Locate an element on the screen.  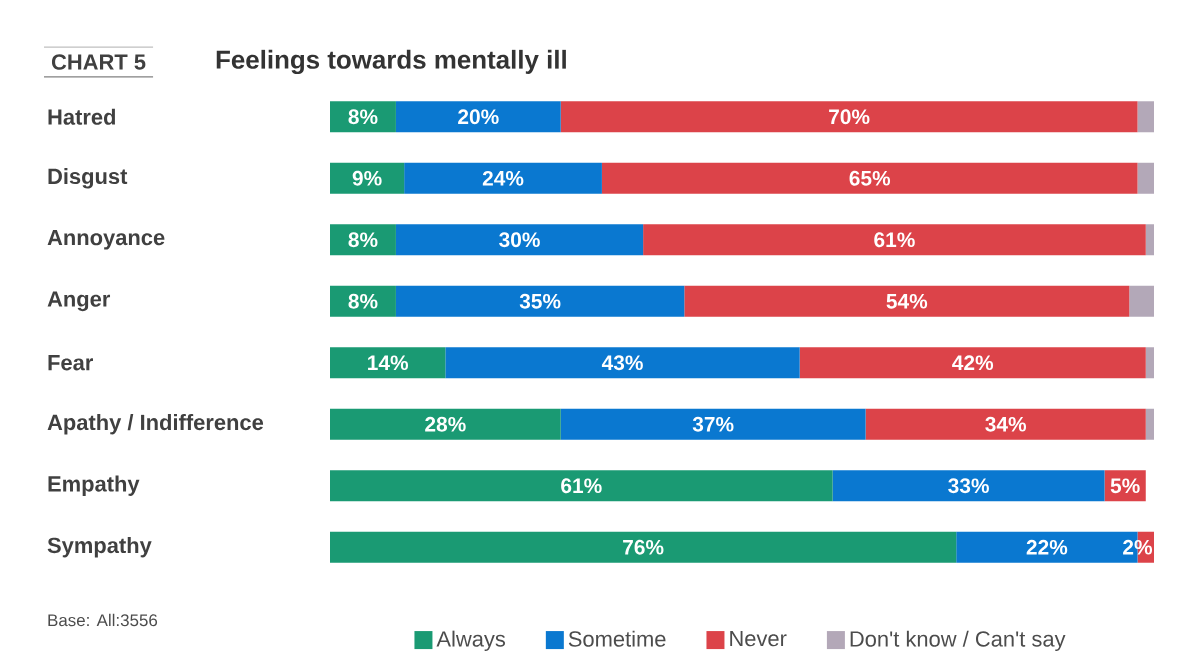
legend-label: Don't know / Can't say is located at coordinates (958, 640).